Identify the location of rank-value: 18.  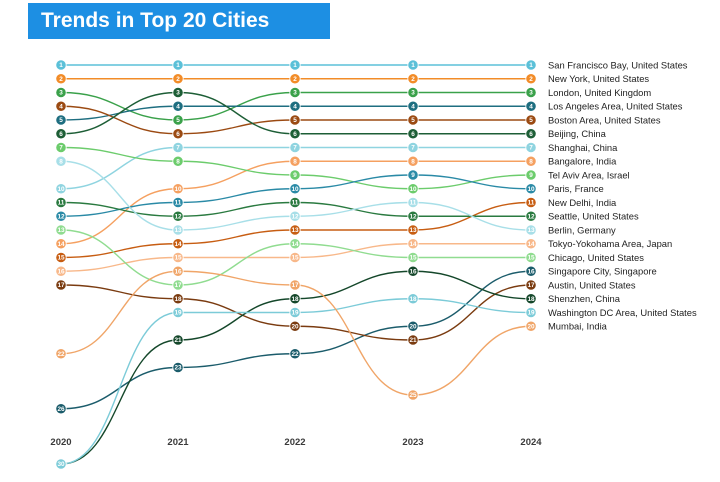
(531, 299).